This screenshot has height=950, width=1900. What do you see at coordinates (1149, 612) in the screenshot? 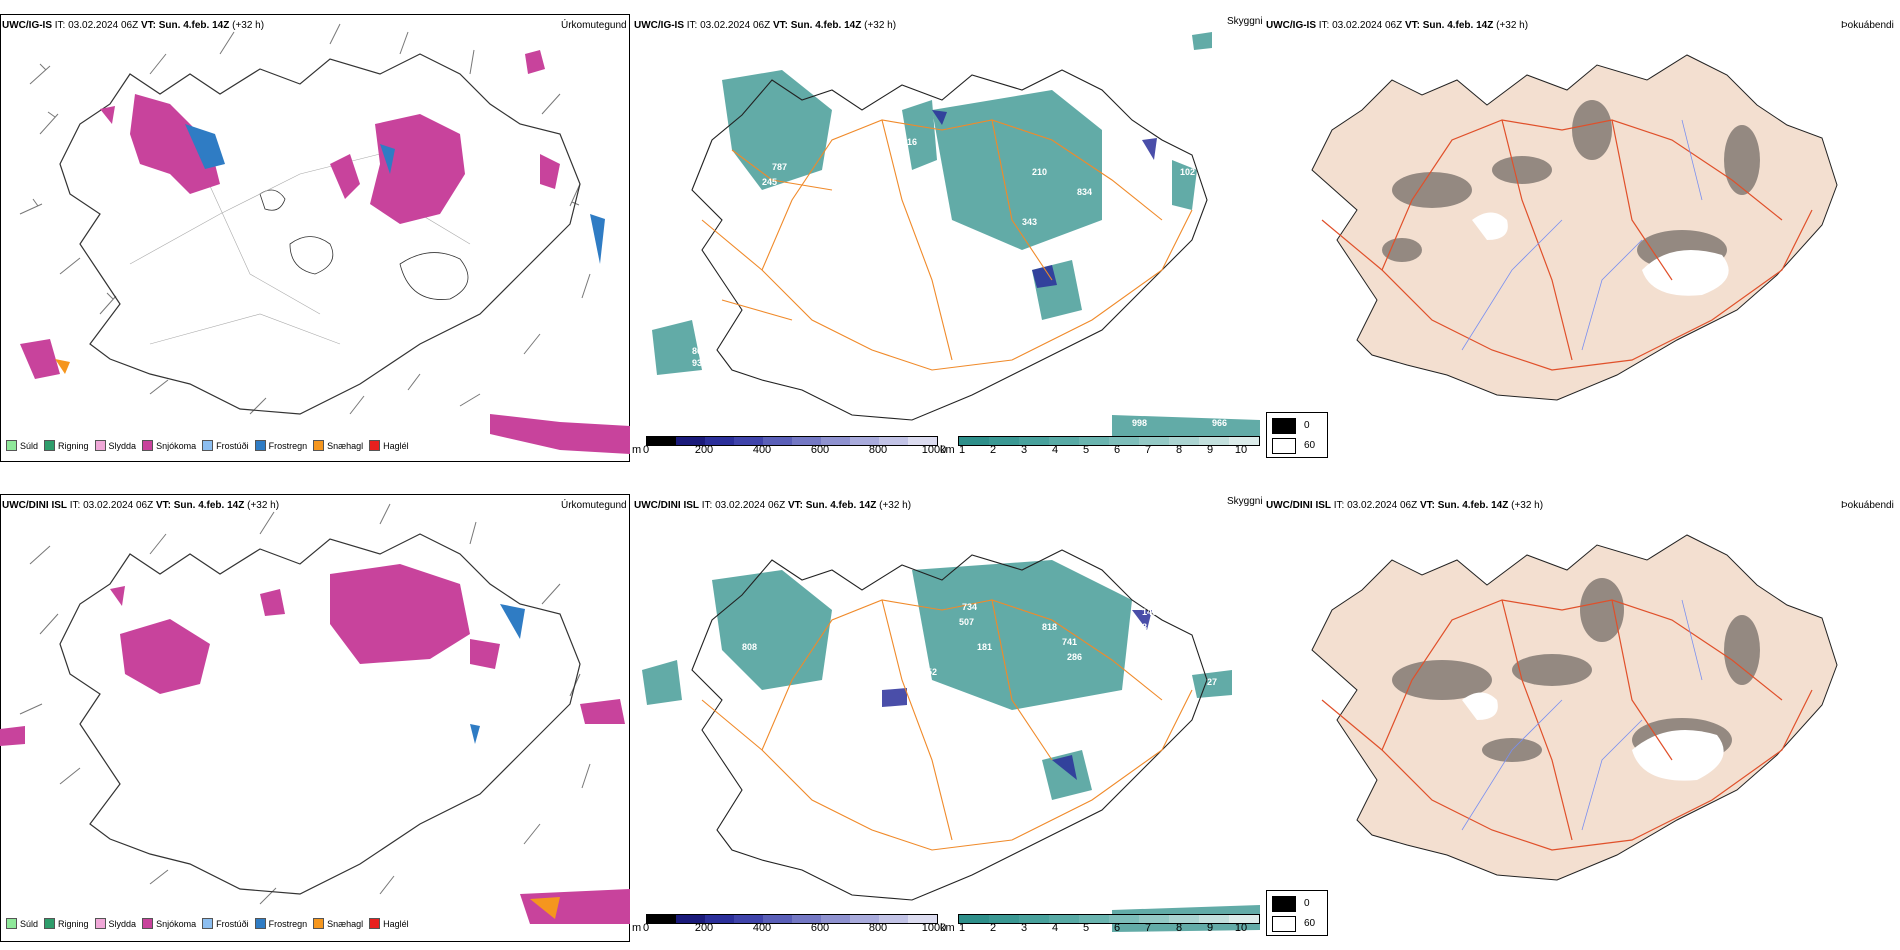
I see `cloud-base-value: 140` at bounding box center [1149, 612].